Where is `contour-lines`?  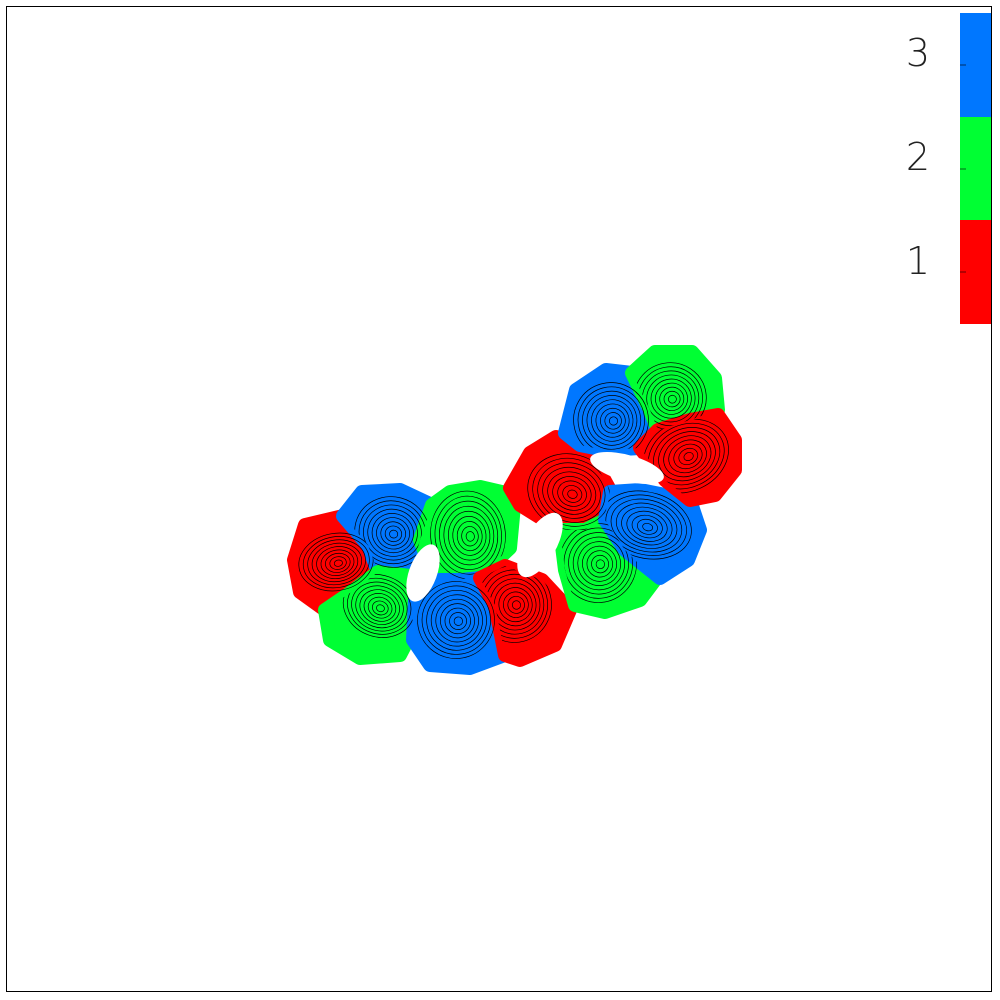
contour-lines is located at coordinates (513, 510).